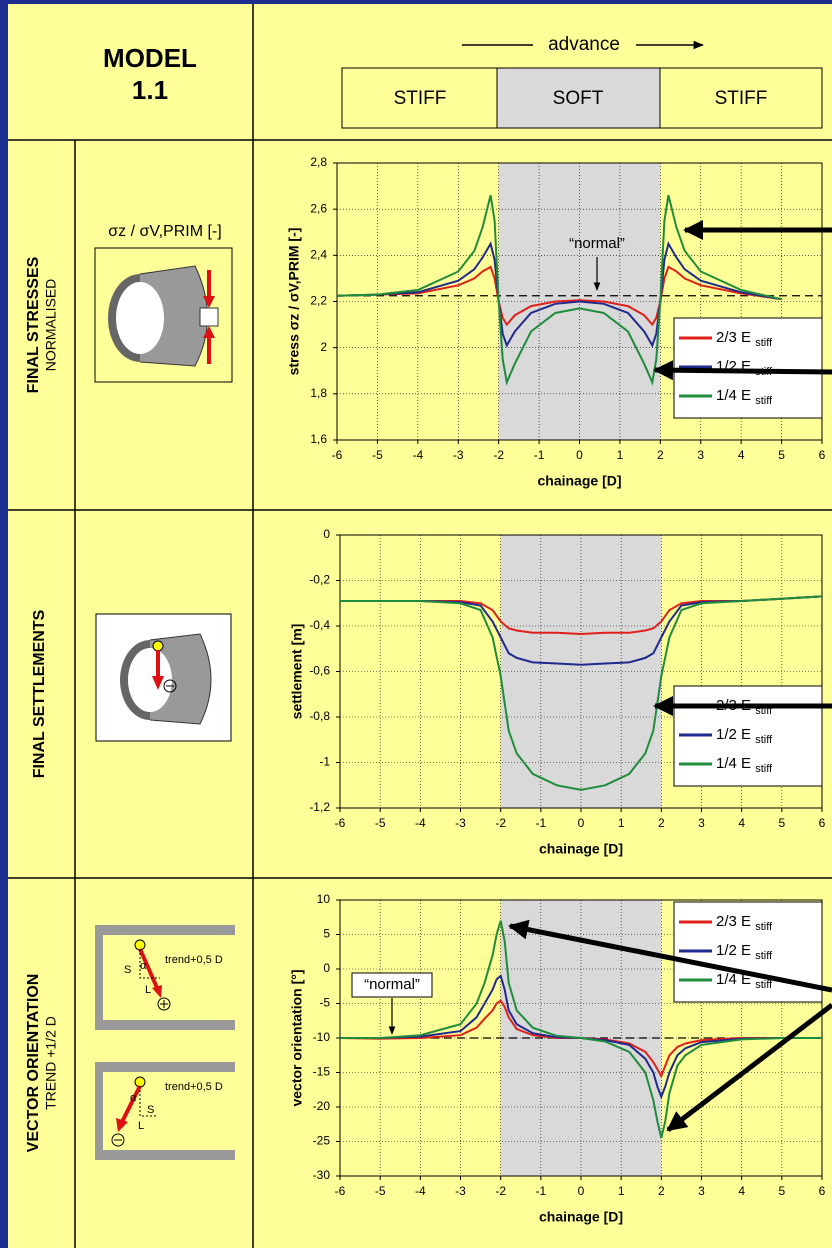 The height and width of the screenshot is (1248, 832). I want to click on y-tick-label: 1,6, so click(318, 439).